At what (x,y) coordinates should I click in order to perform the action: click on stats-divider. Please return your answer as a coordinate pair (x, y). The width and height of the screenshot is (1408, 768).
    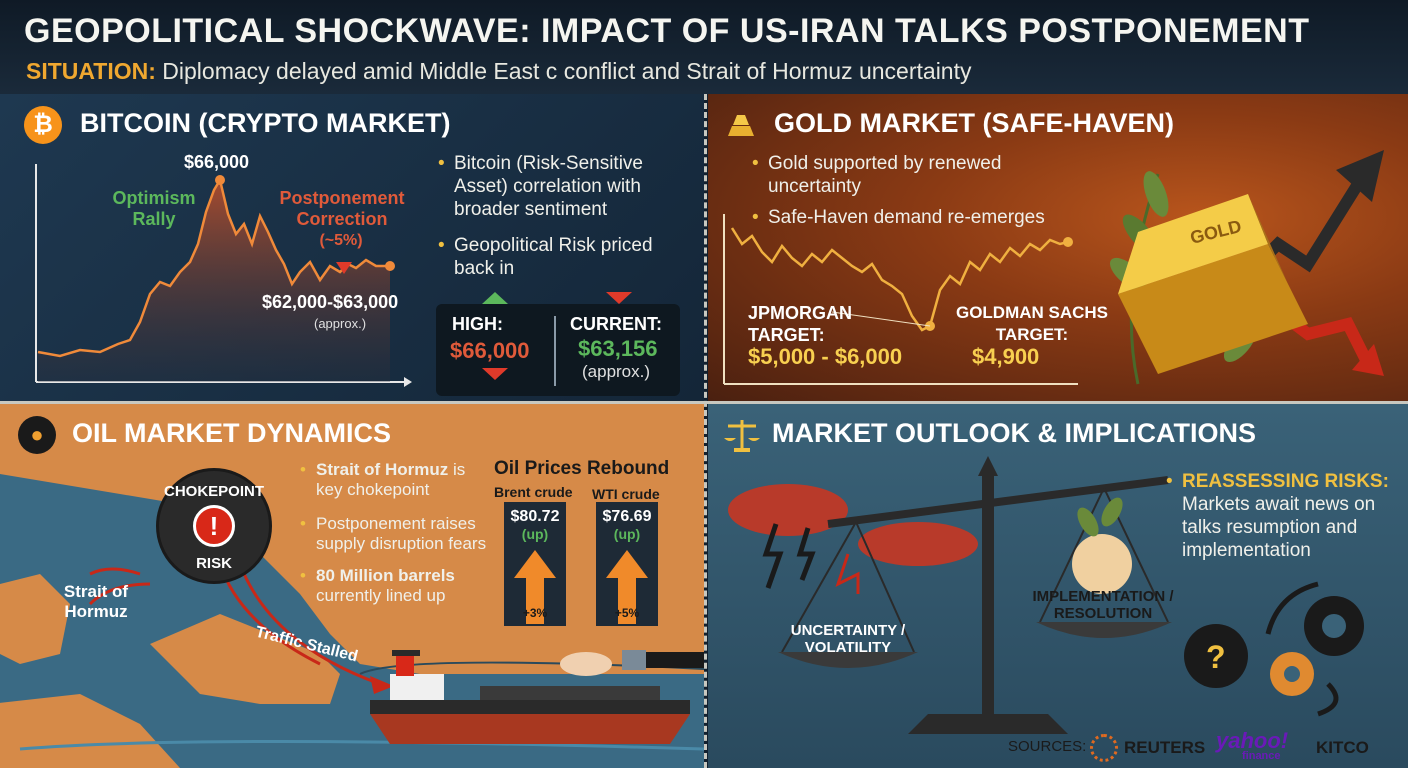
    Looking at the image, I should click on (555, 351).